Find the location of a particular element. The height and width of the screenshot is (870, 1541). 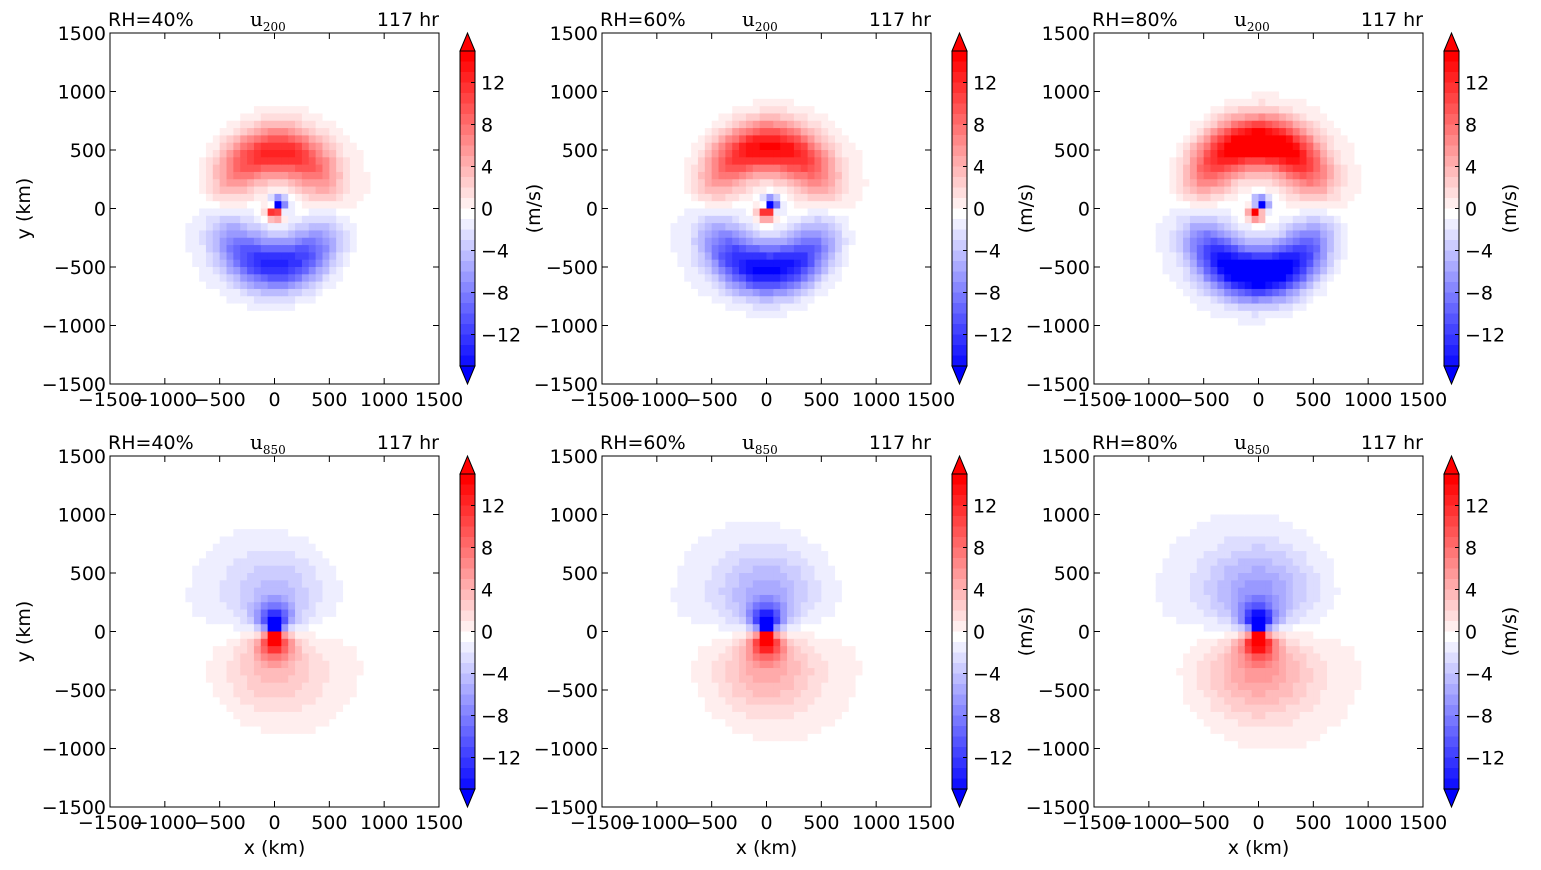

y-tick-label: 500 is located at coordinates (88, 151).